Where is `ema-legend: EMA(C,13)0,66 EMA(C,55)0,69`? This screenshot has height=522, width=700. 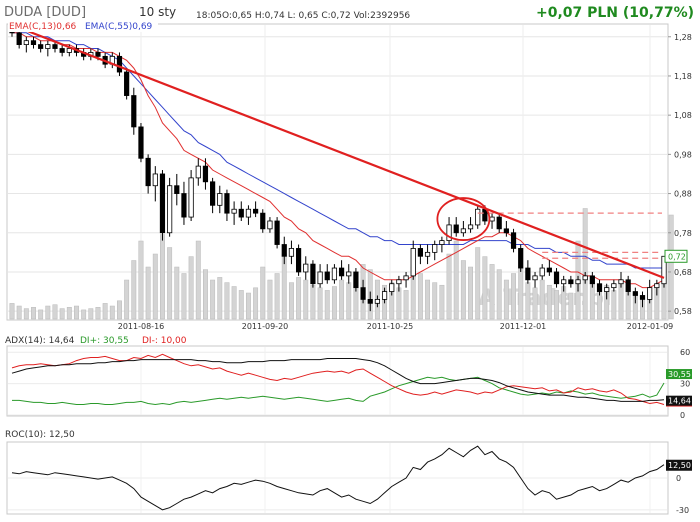 ema-legend: EMA(C,13)0,66 EMA(C,55)0,69 is located at coordinates (83, 26).